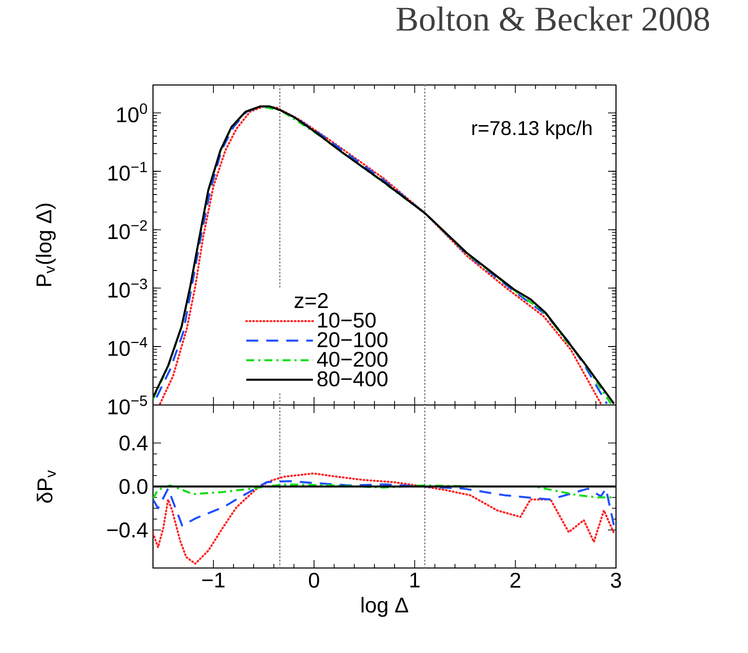  Describe the element at coordinates (46, 245) in the screenshot. I see `y-axis-title: P$_{v}$(log Δ)` at that location.